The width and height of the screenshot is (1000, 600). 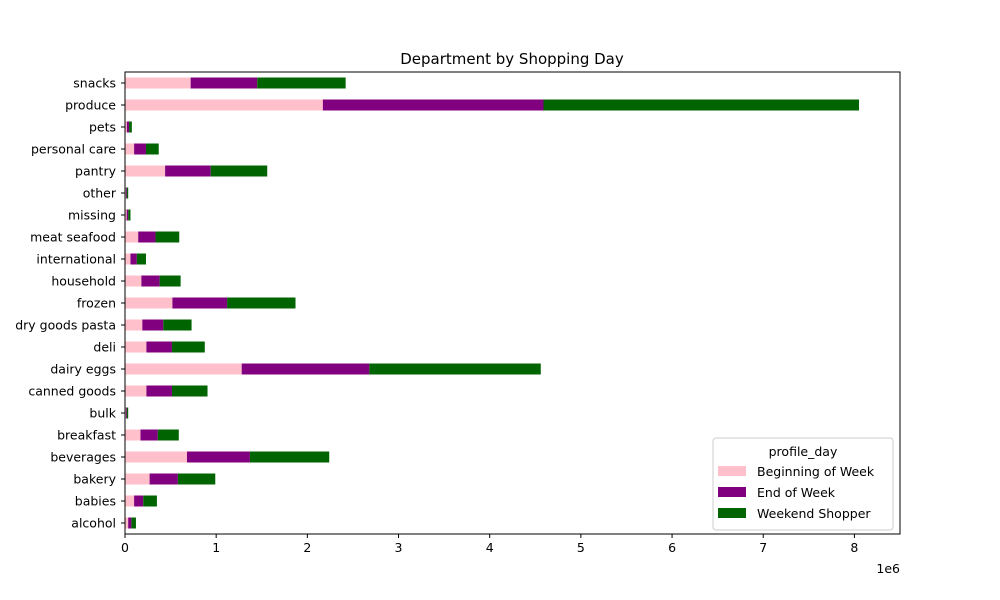 I want to click on bar-babies-end-of-week, so click(x=139, y=501).